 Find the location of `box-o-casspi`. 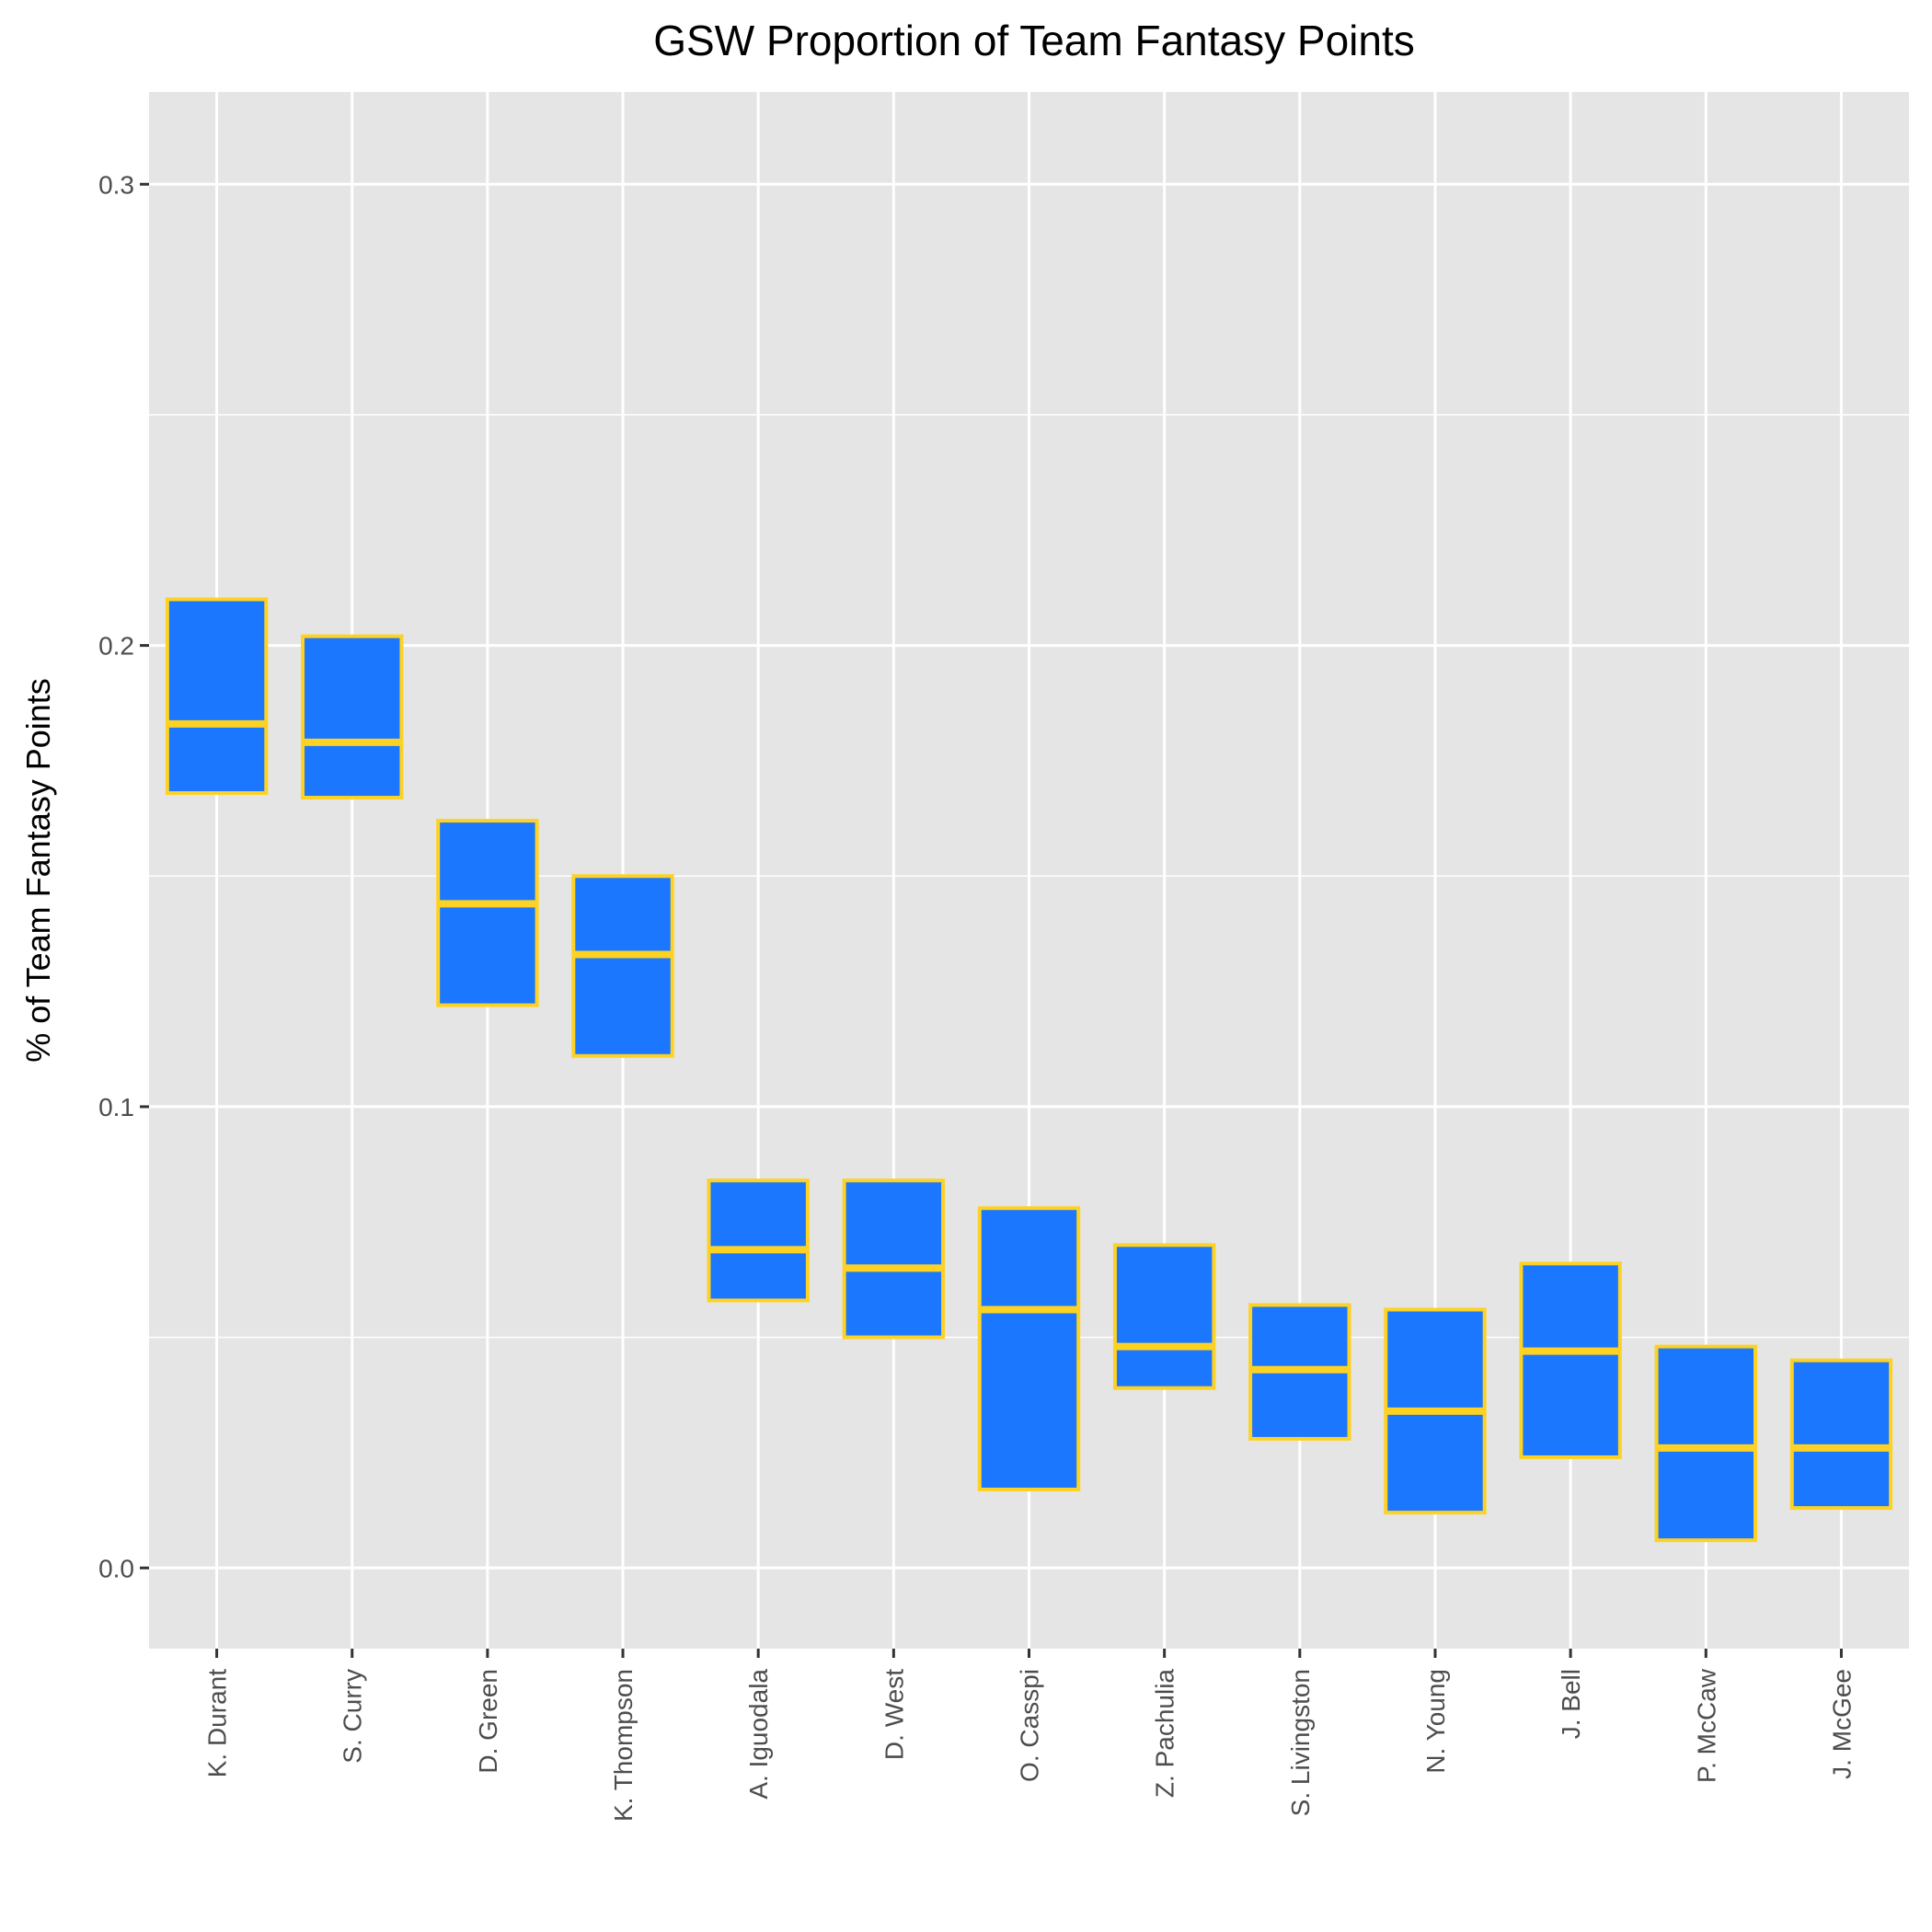

box-o-casspi is located at coordinates (1029, 1349).